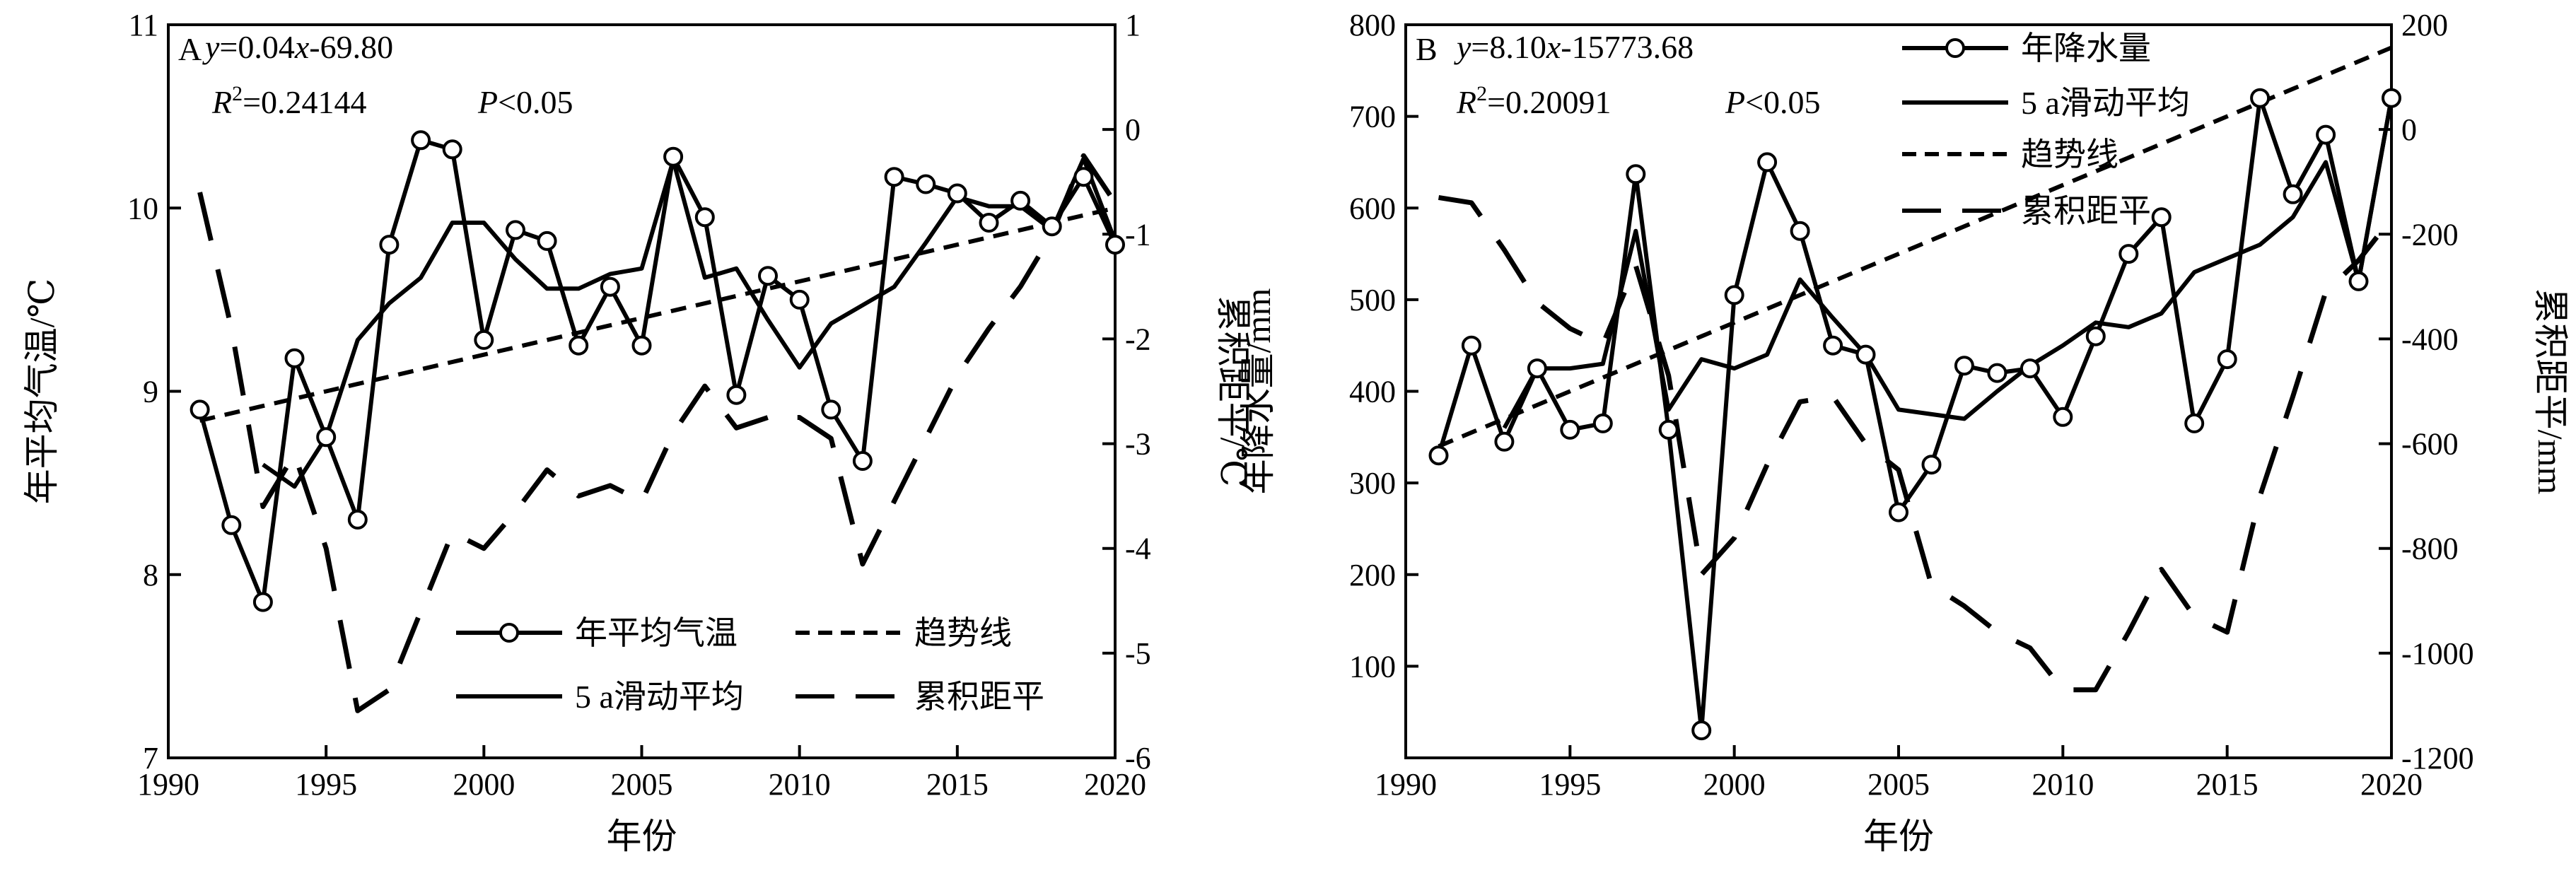 The width and height of the screenshot is (2576, 883). I want to click on r2-superscript: 2, so click(238, 93).